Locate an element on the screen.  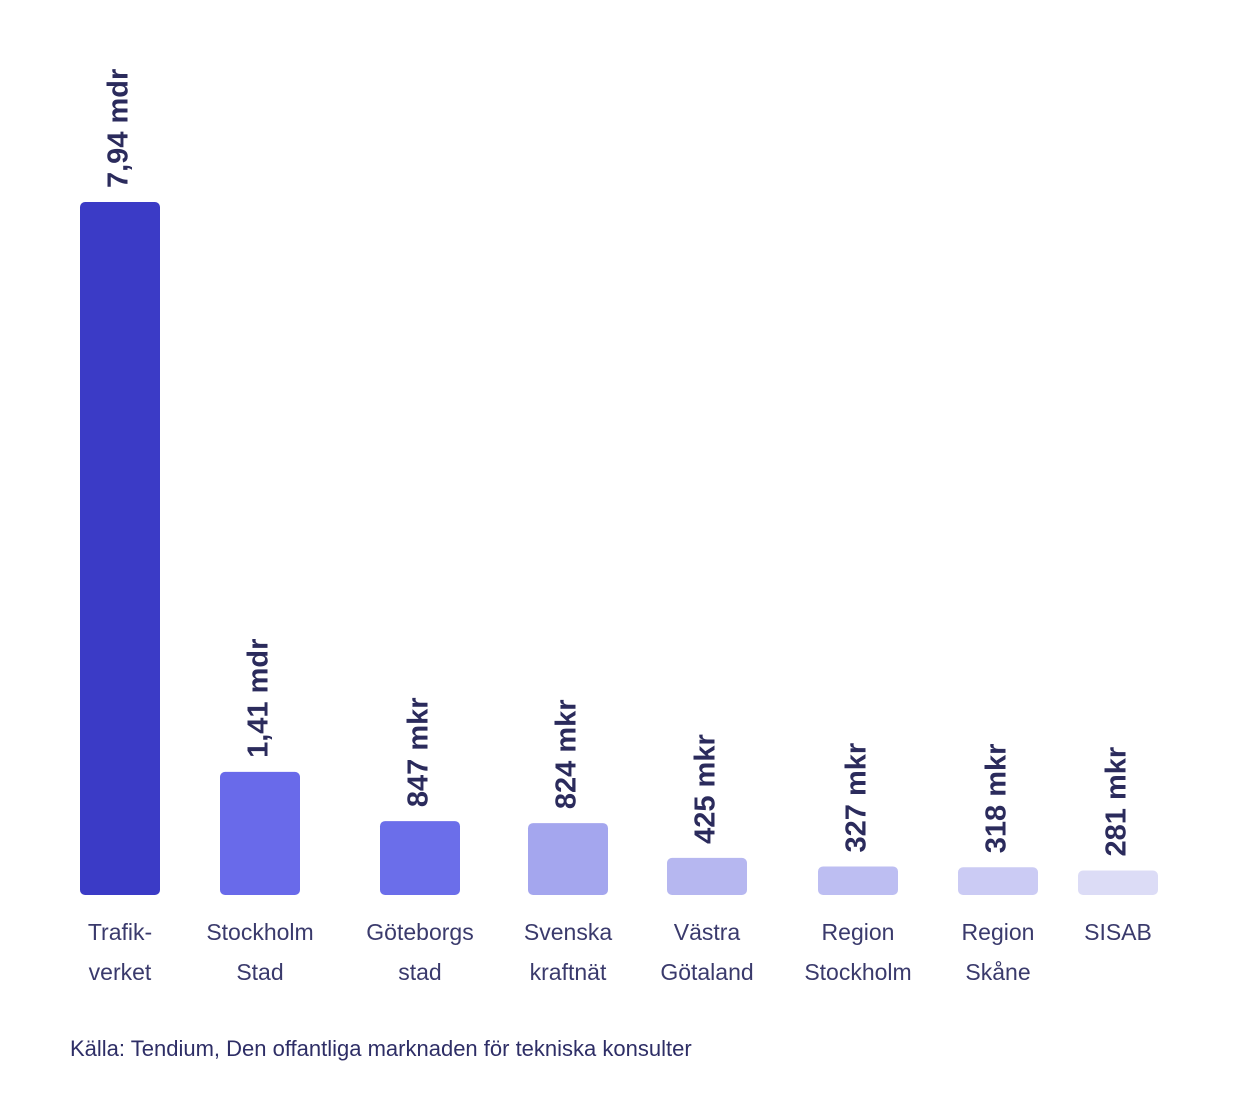
x-tick-label-line: stad is located at coordinates (419, 972).